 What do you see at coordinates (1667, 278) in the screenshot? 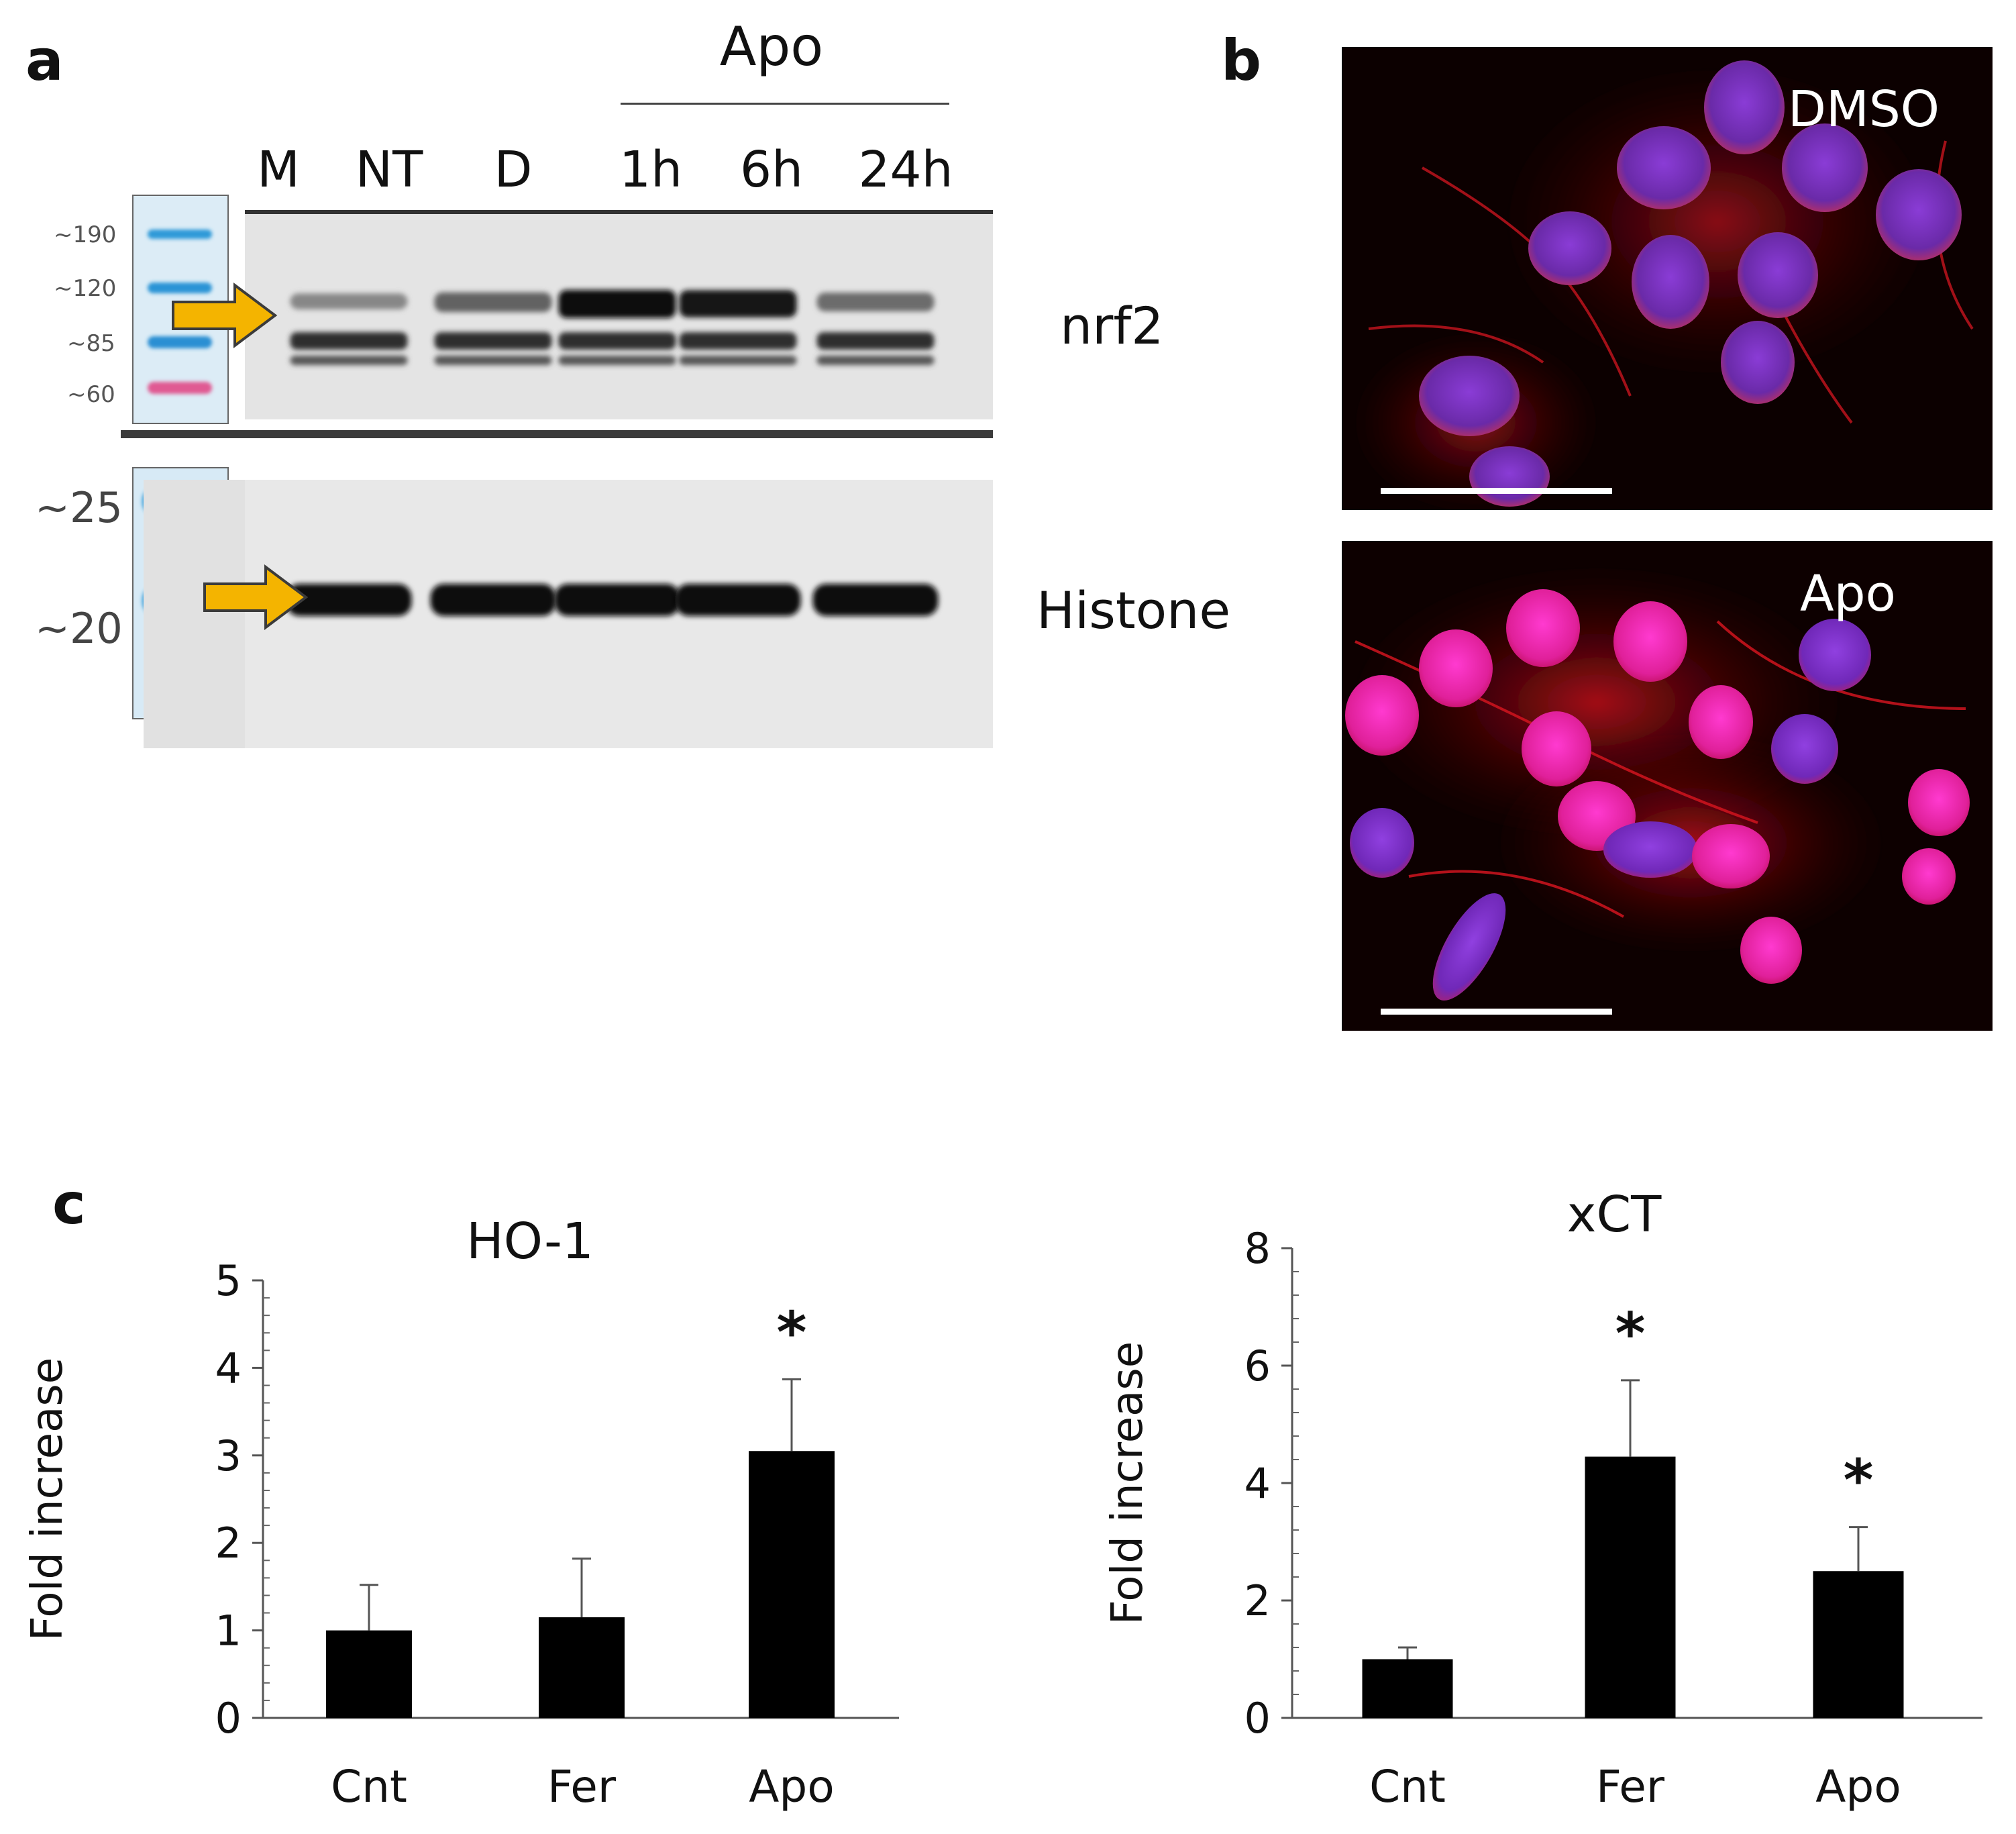
I see `micrograph-dmso` at bounding box center [1667, 278].